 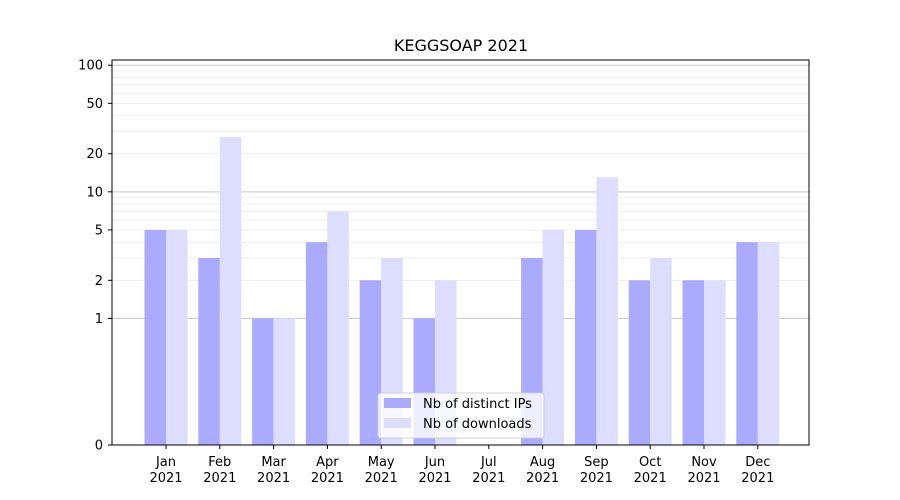 What do you see at coordinates (165, 462) in the screenshot?
I see `x-tick-label-month: Jan` at bounding box center [165, 462].